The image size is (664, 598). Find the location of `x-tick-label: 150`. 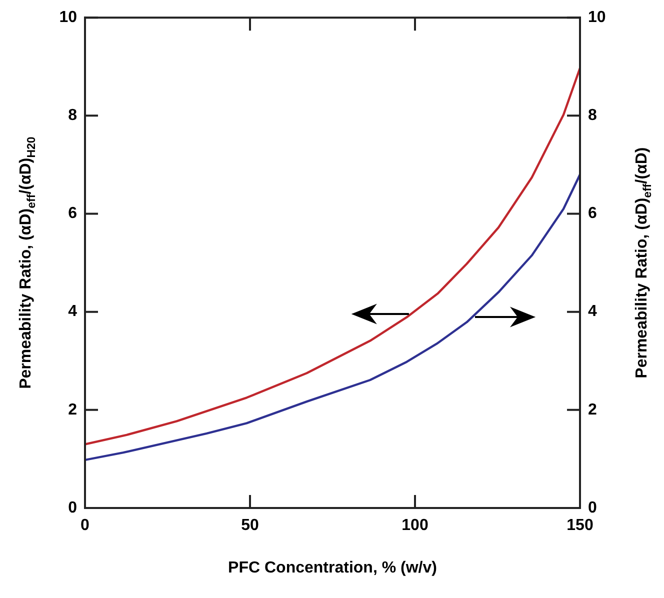

x-tick-label: 150 is located at coordinates (580, 525).